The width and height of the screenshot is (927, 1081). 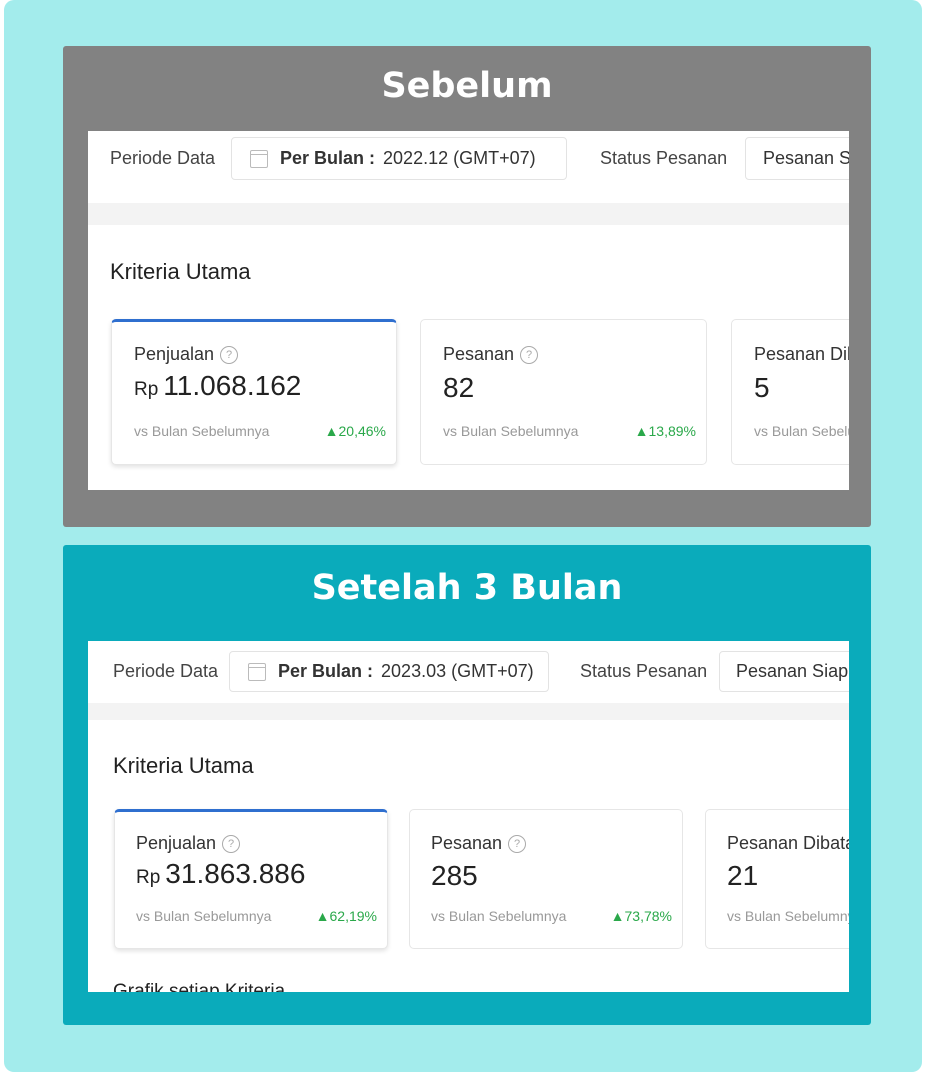 I want to click on panel-title: Setelah 3 Bulan, so click(x=467, y=588).